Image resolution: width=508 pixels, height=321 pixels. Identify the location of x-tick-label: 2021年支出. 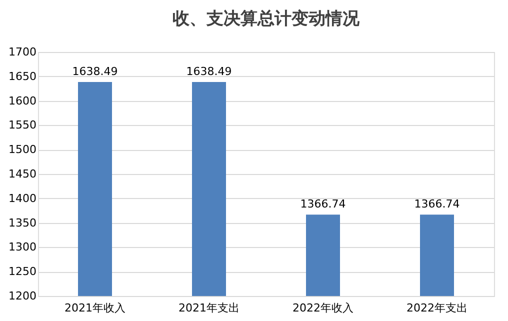
(209, 308).